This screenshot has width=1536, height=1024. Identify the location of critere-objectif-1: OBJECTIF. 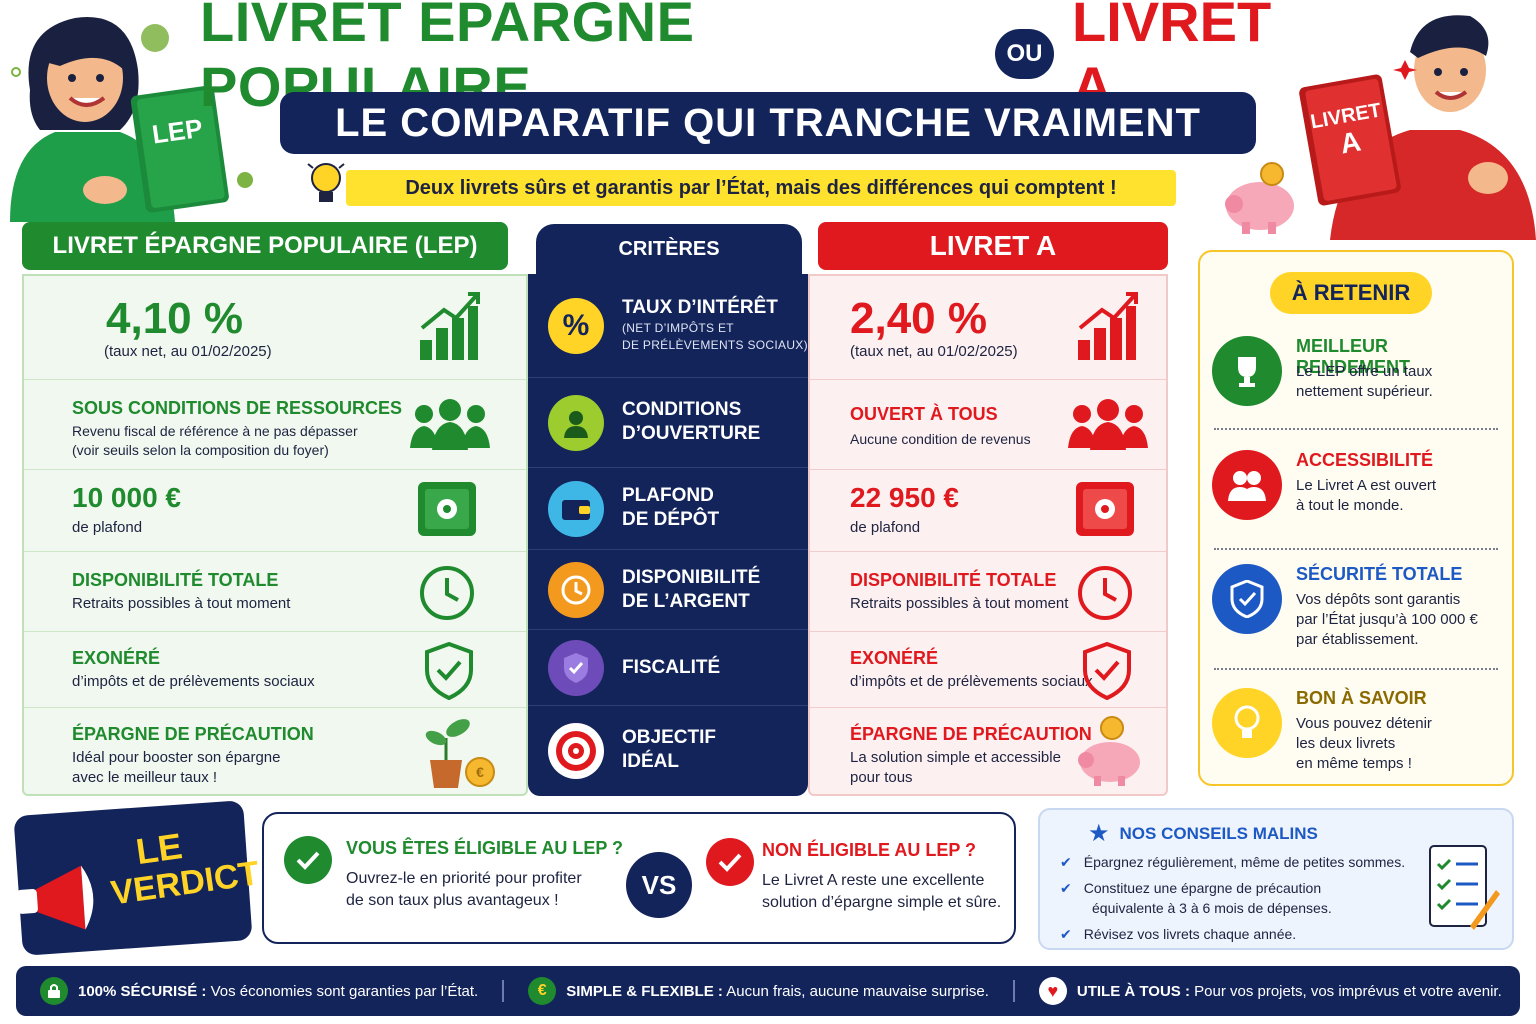
(669, 737).